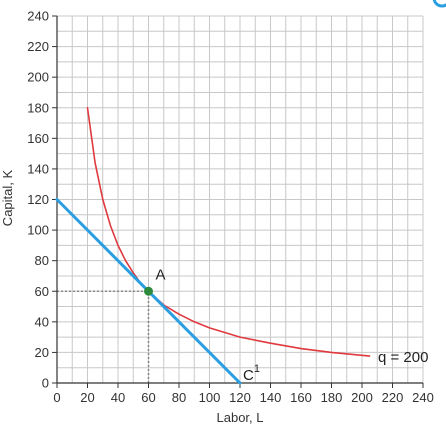 This screenshot has width=446, height=438. What do you see at coordinates (56, 397) in the screenshot?
I see `x-tick-label: 0` at bounding box center [56, 397].